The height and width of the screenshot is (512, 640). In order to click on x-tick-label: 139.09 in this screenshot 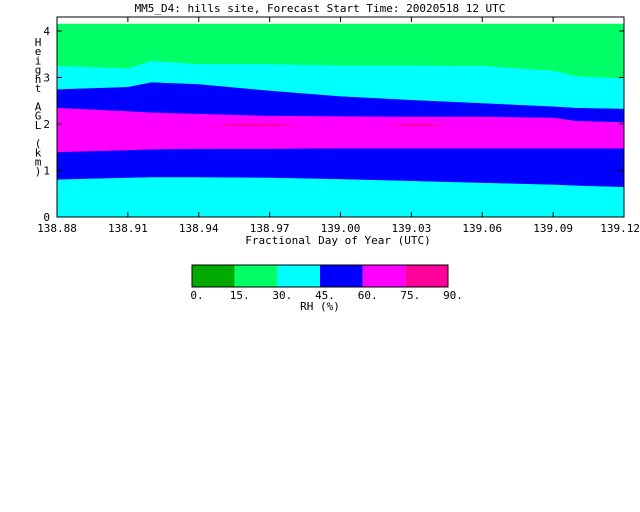, I will do `click(553, 228)`.